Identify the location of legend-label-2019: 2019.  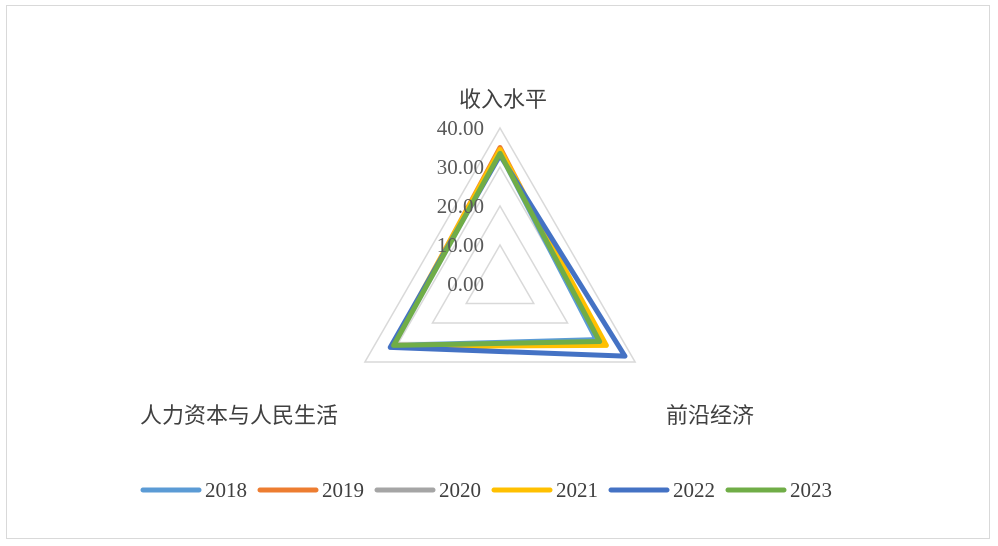
(343, 490).